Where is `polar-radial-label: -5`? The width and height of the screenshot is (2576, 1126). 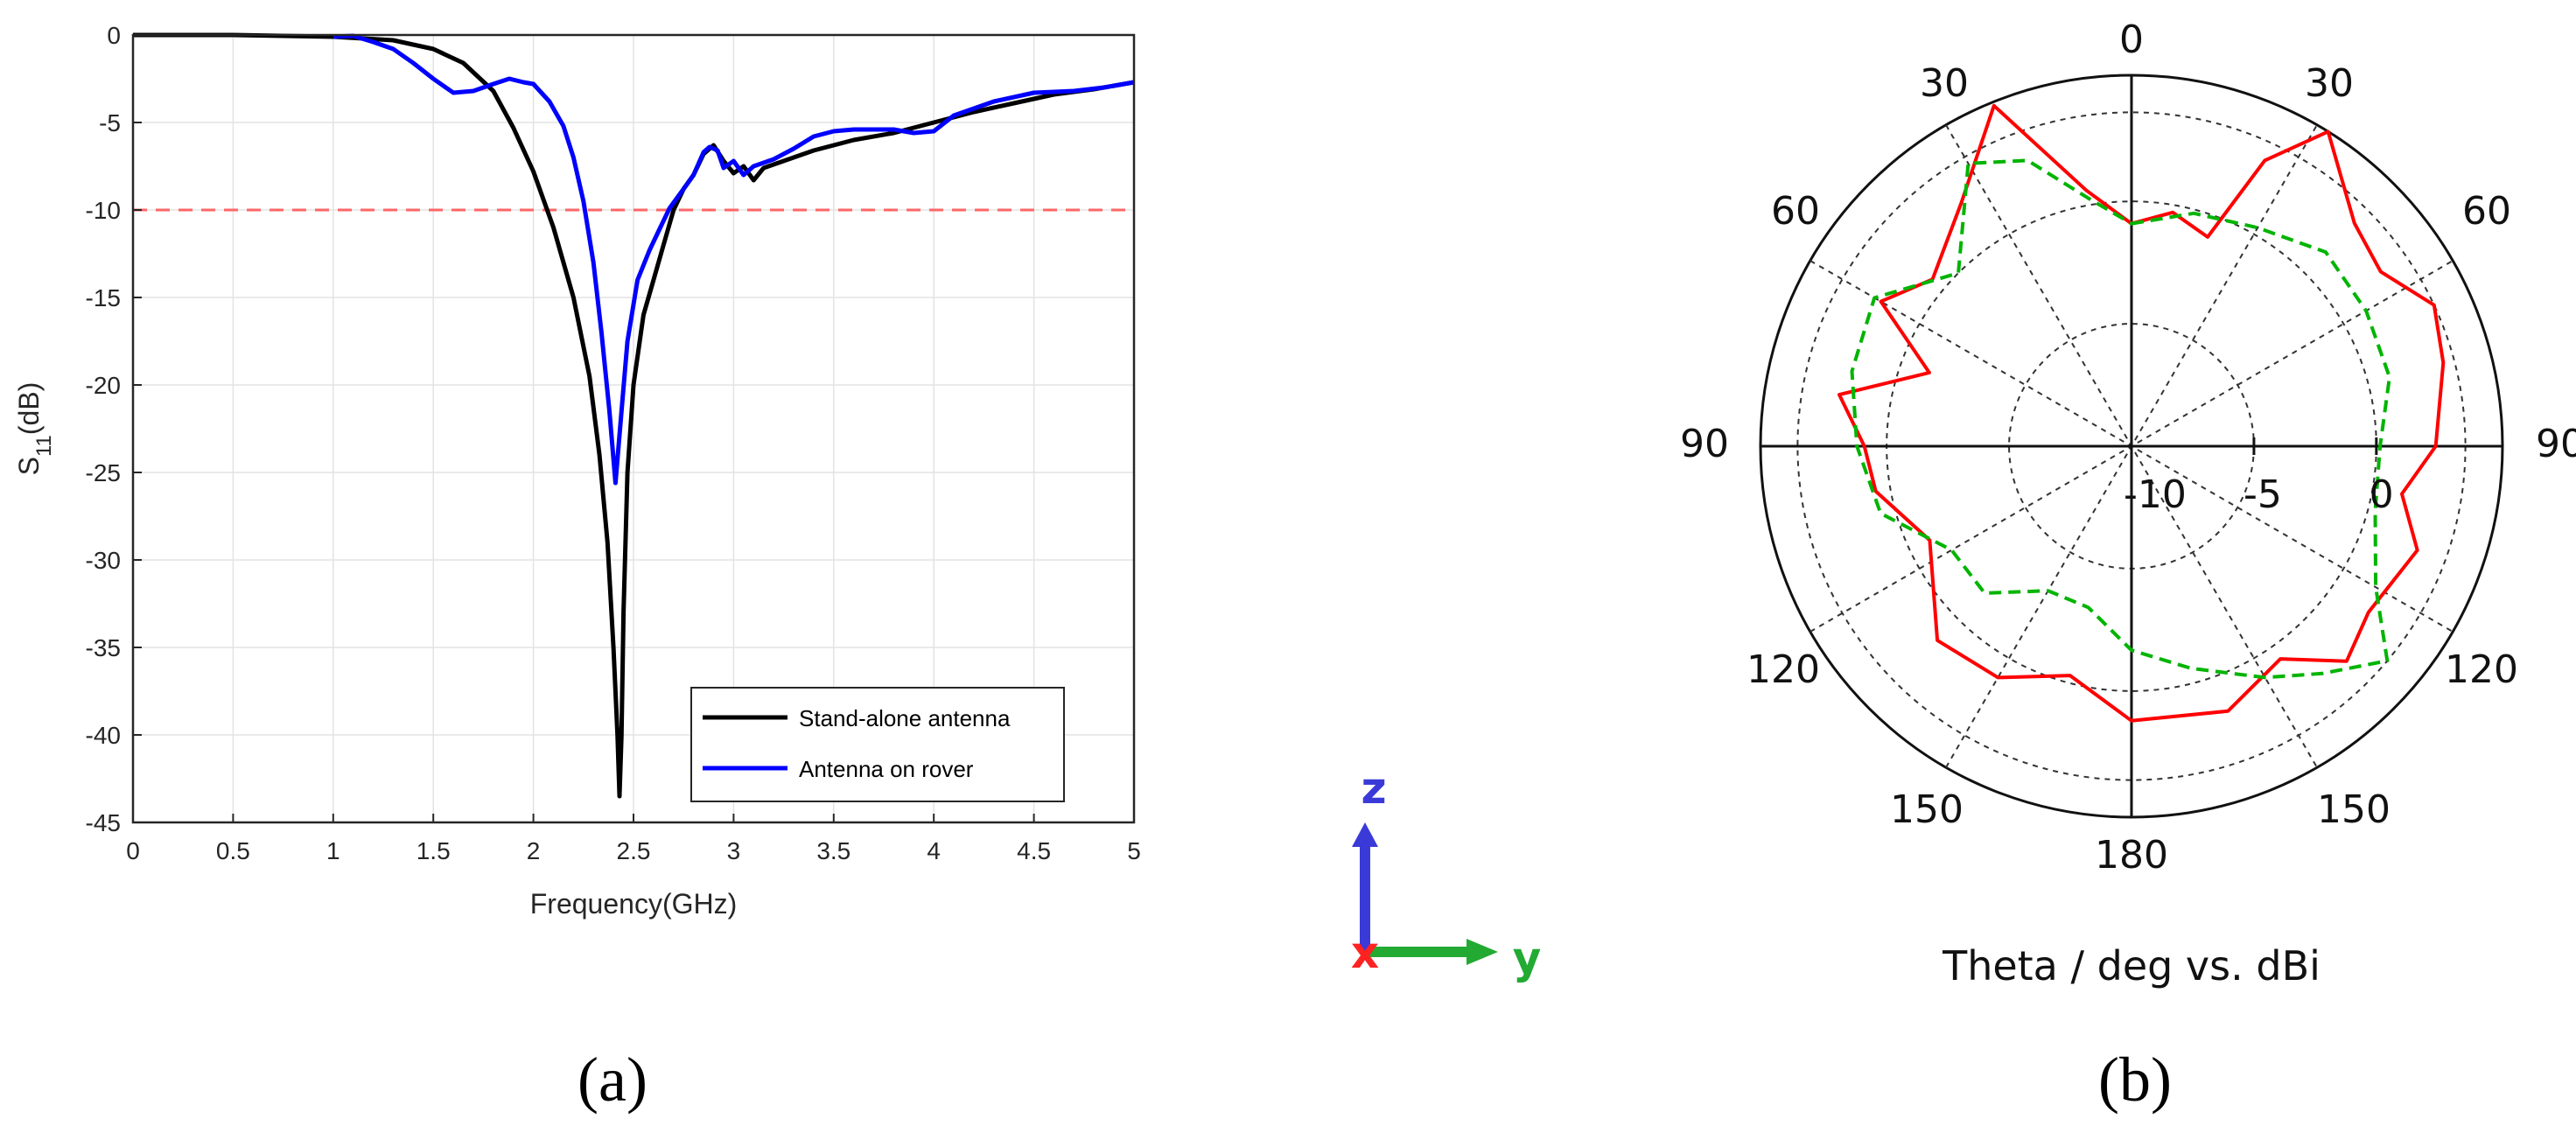 polar-radial-label: -5 is located at coordinates (2263, 494).